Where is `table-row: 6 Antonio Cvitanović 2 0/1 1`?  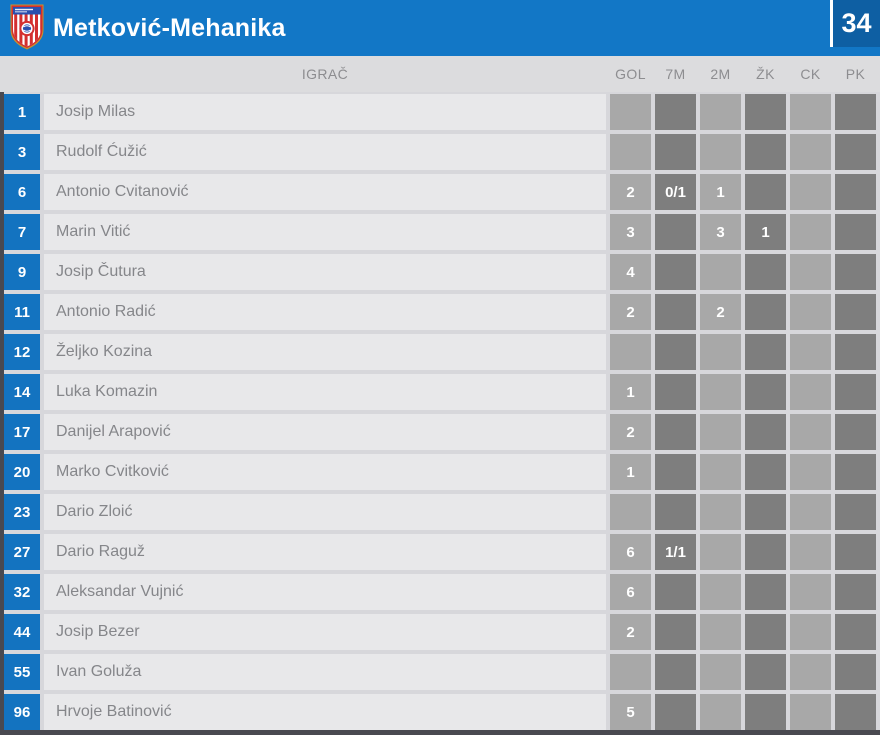 table-row: 6 Antonio Cvitanović 2 0/1 1 is located at coordinates (442, 192).